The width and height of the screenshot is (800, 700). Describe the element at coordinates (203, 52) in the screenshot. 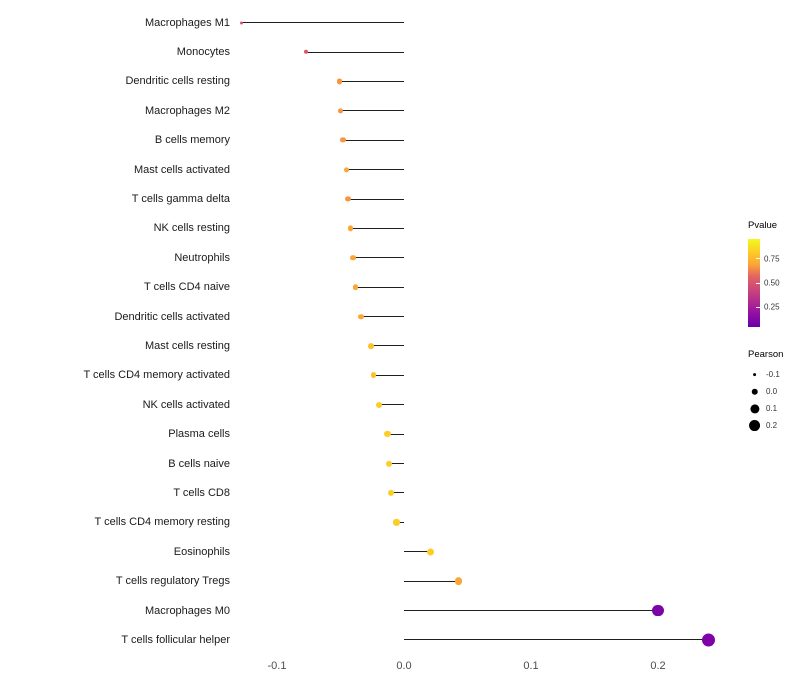

I see `category-label: Monocytes` at that location.